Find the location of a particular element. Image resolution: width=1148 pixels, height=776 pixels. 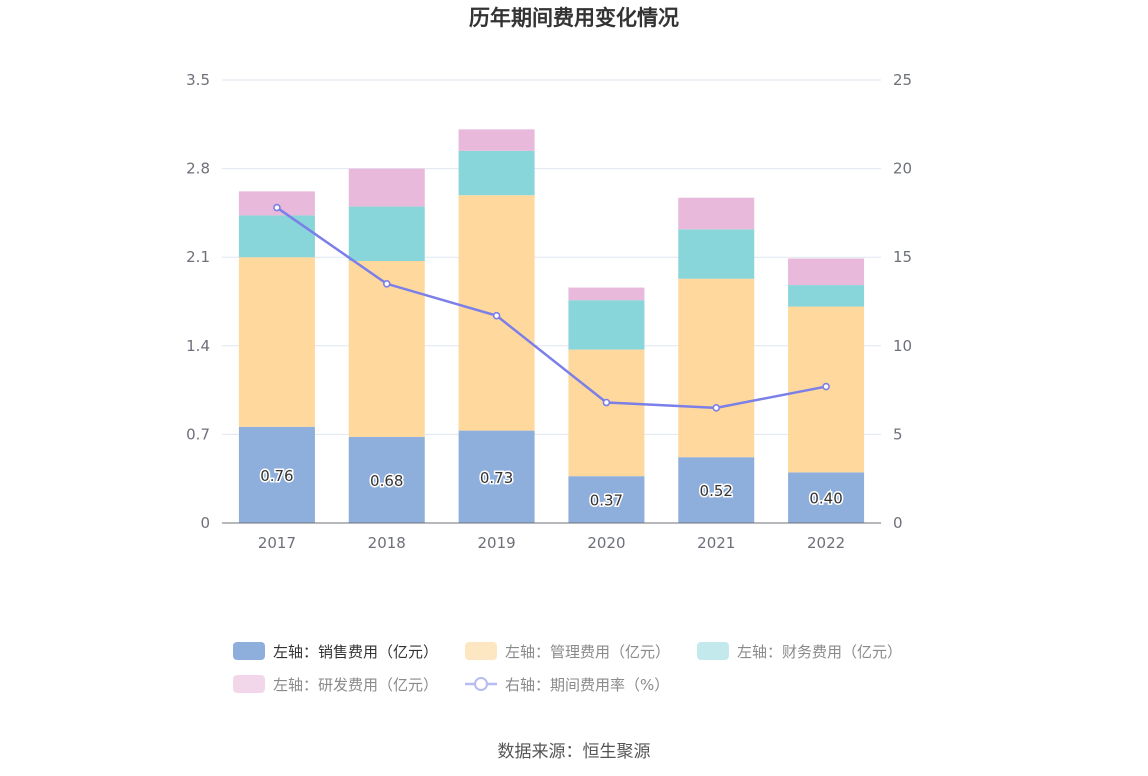

y-right-tick-label: 0 is located at coordinates (898, 523).